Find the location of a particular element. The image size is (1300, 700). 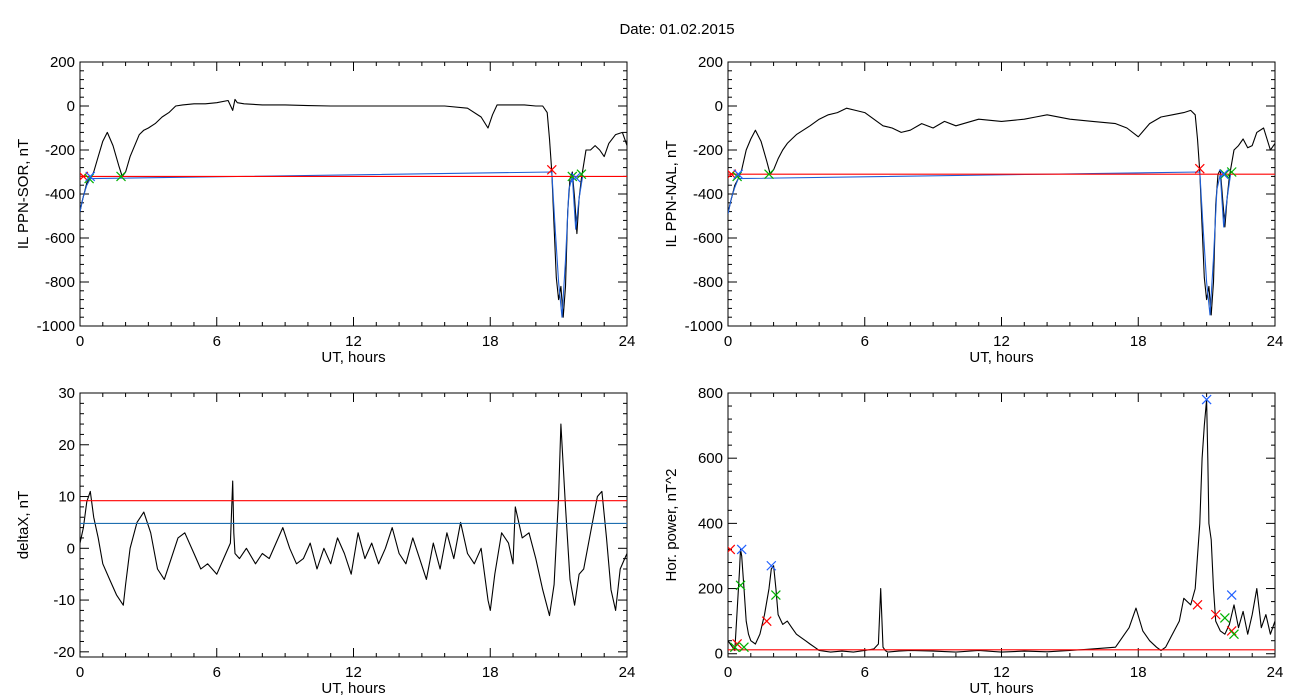

chart-1-series-1-line is located at coordinates (353, 208).